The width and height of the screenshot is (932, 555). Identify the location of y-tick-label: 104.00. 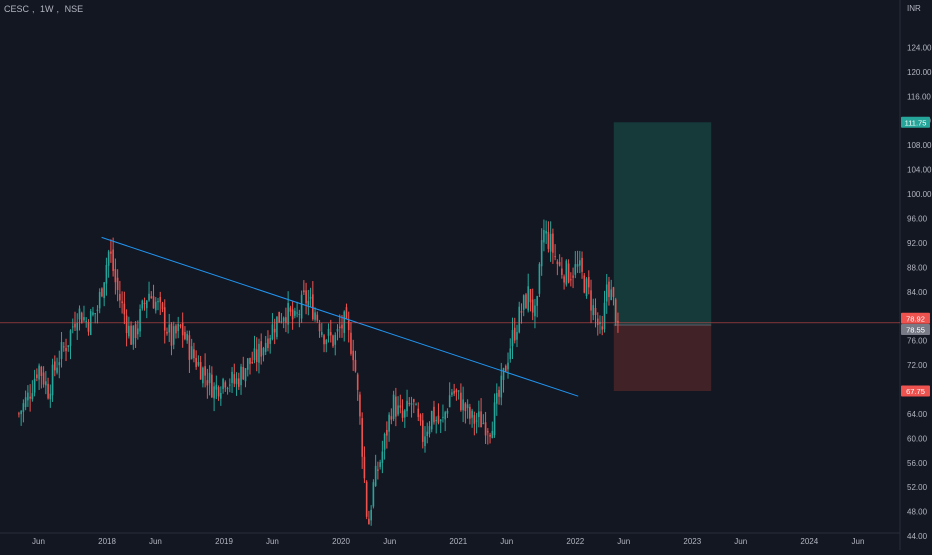
(919, 170).